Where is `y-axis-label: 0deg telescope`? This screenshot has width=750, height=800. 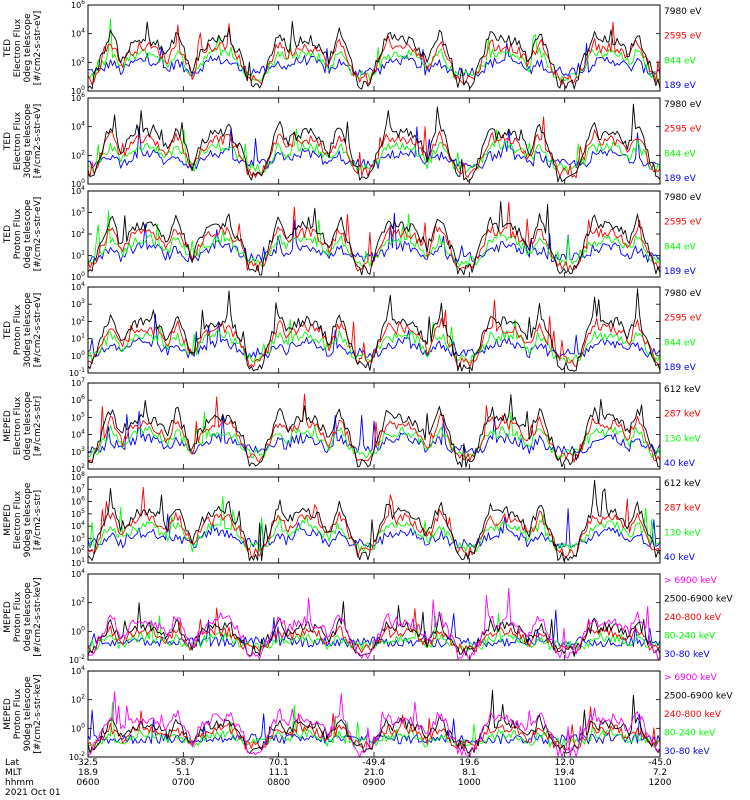
y-axis-label: 0deg telescope is located at coordinates (28, 48).